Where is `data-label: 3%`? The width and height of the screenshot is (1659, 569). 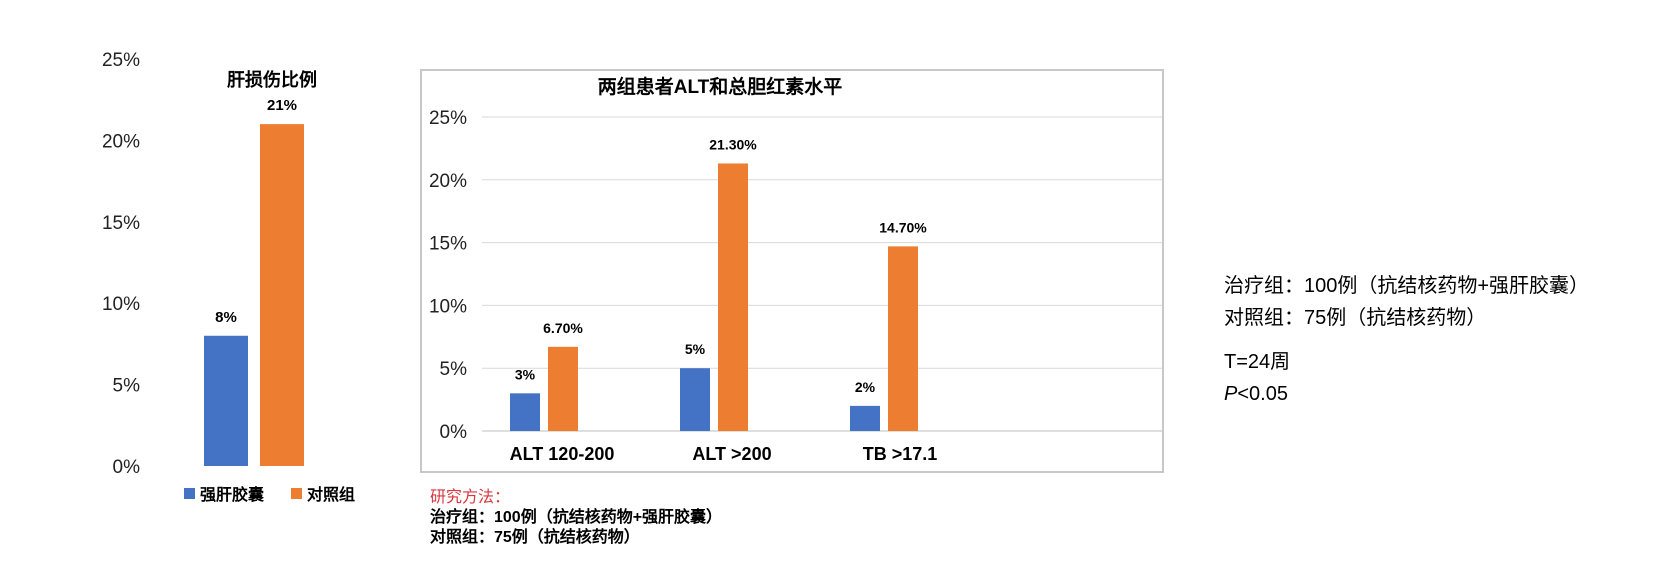 data-label: 3% is located at coordinates (525, 374).